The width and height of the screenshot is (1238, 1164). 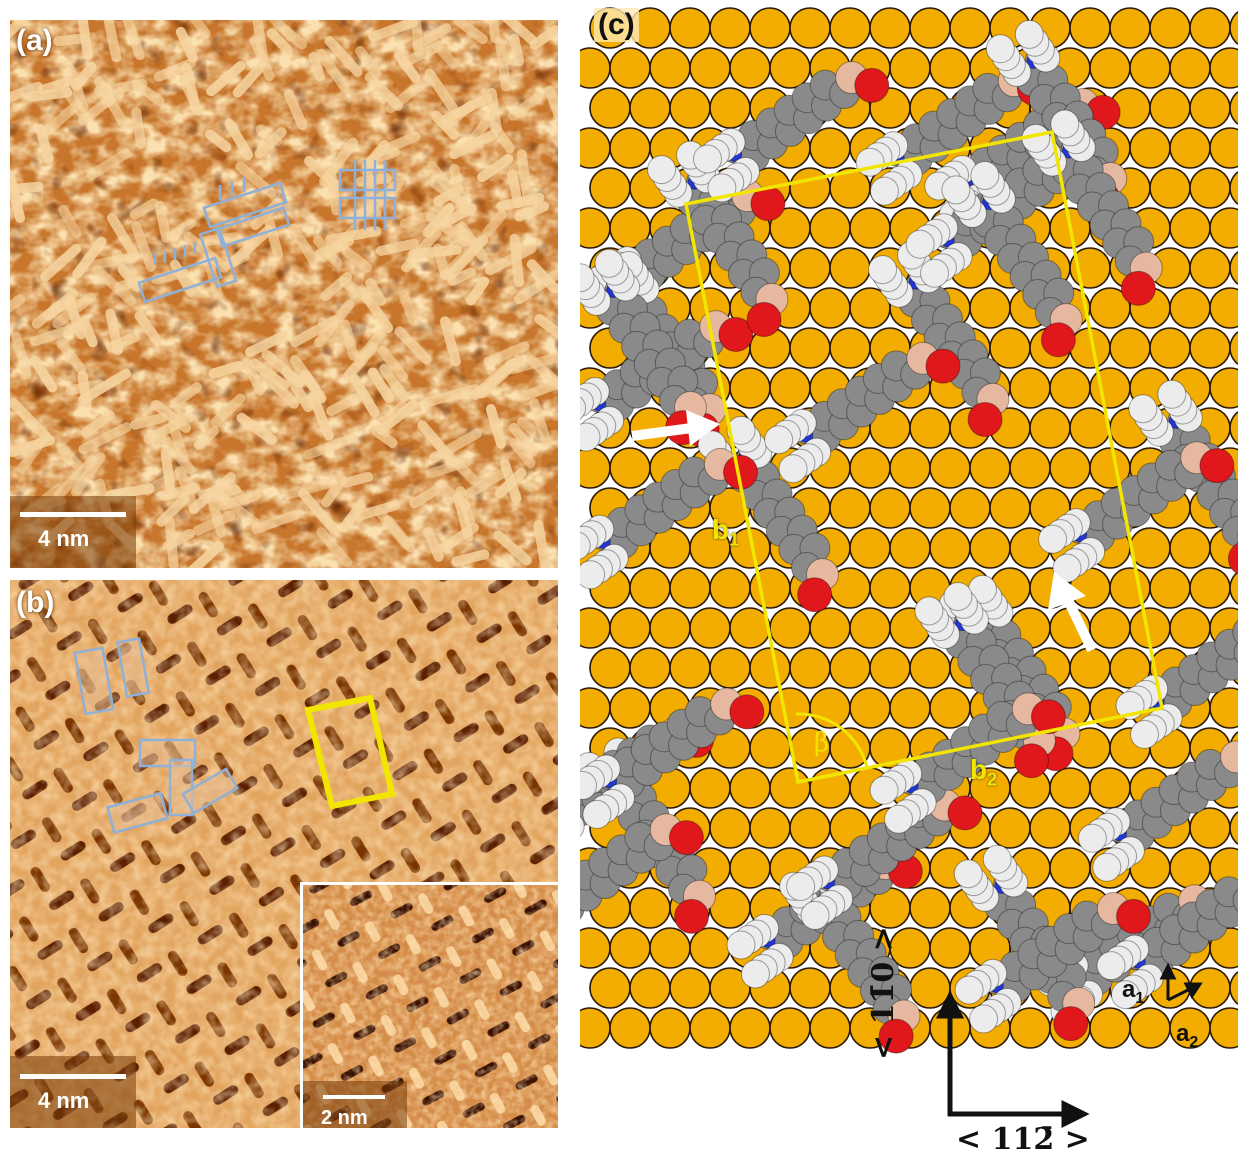 What do you see at coordinates (73, 514) in the screenshot?
I see `panel-a-scalebar` at bounding box center [73, 514].